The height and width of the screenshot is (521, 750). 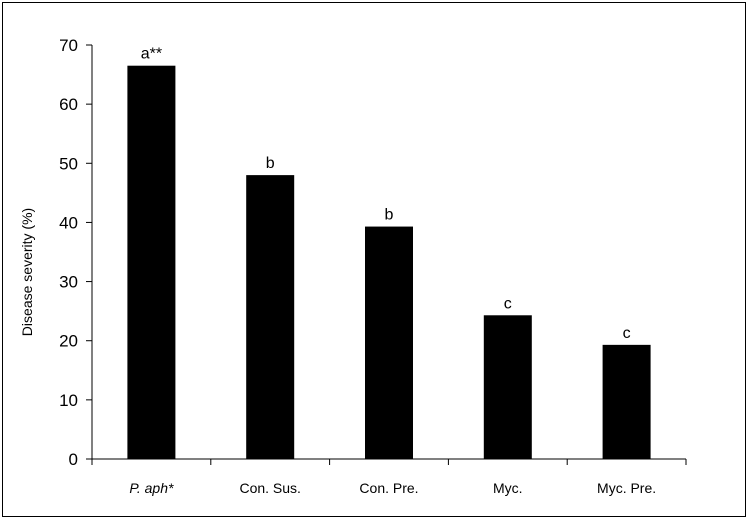 What do you see at coordinates (27, 272) in the screenshot?
I see `y-axis-title: Disease severity (%)` at bounding box center [27, 272].